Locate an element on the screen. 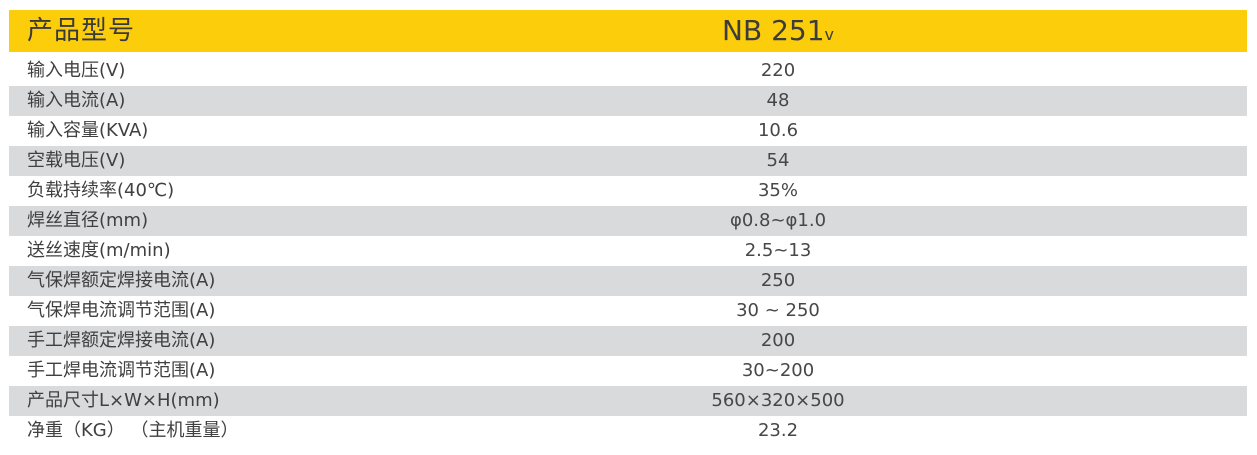 The image size is (1257, 455). spec-label: 负载持续率(40℃) is located at coordinates (101, 190).